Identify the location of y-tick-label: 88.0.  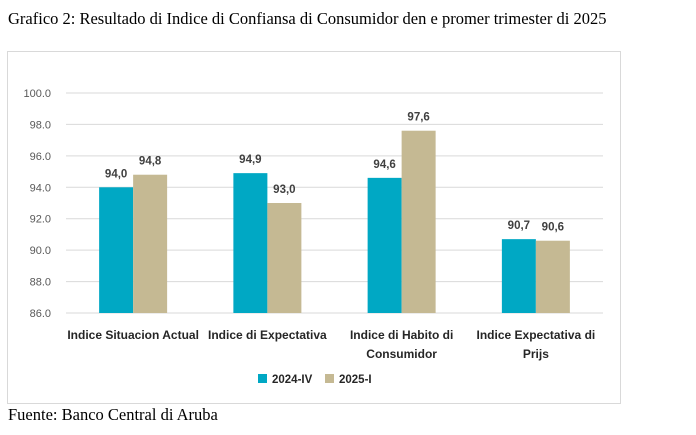
(40, 283).